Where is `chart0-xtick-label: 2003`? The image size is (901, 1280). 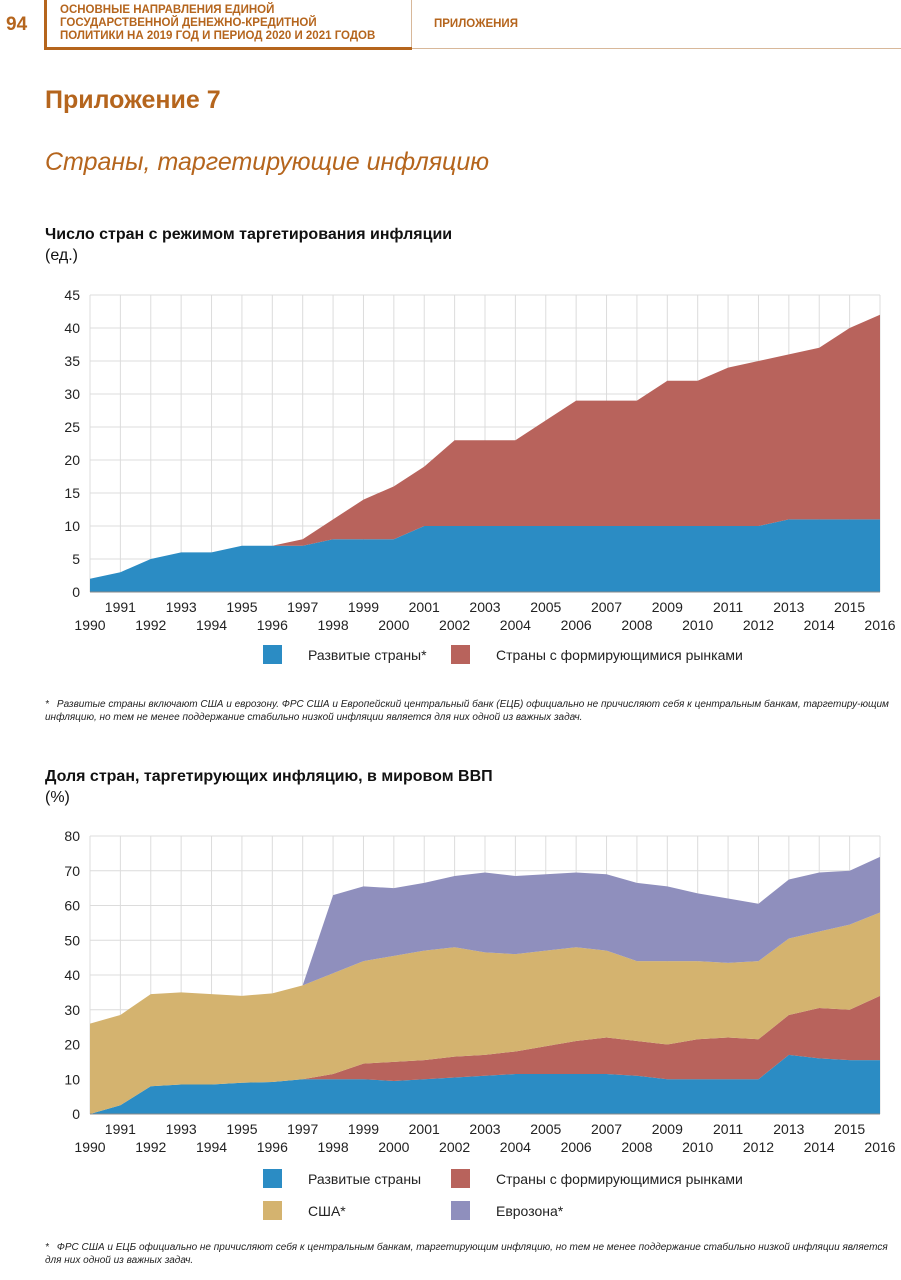
chart0-xtick-label: 2003 is located at coordinates (484, 607).